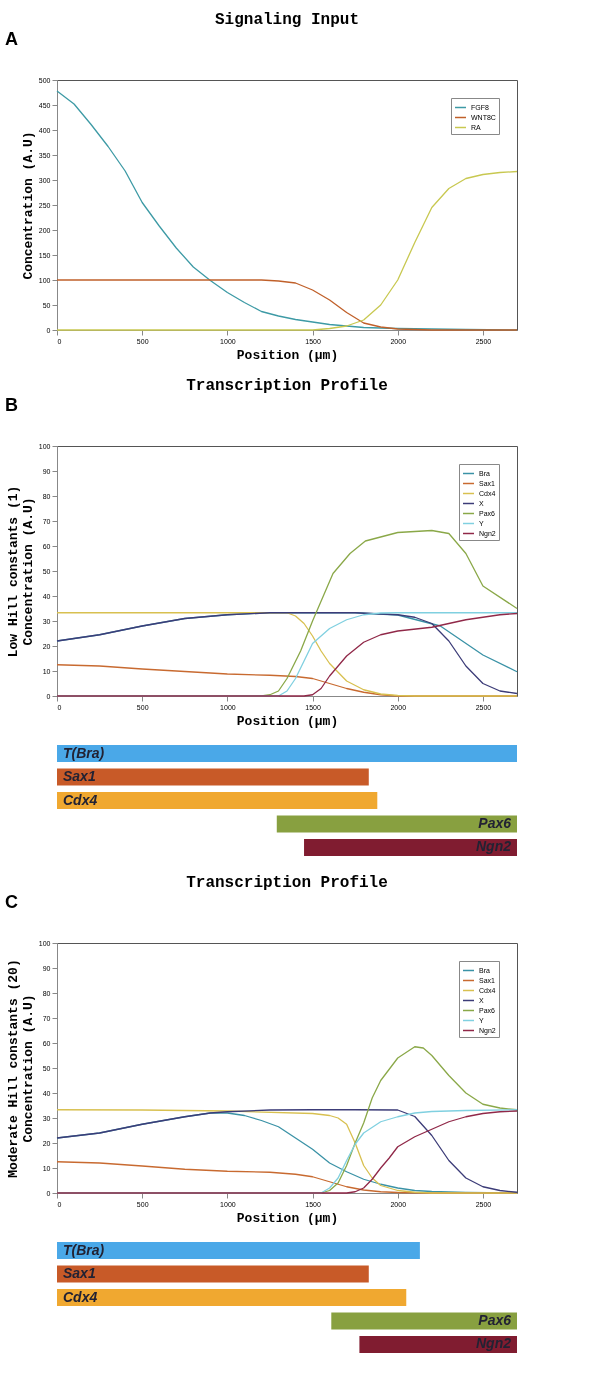  What do you see at coordinates (20, 571) in the screenshot?
I see `y-axis-title: Low Hill constants (1) Concentration (A.U)` at bounding box center [20, 571].